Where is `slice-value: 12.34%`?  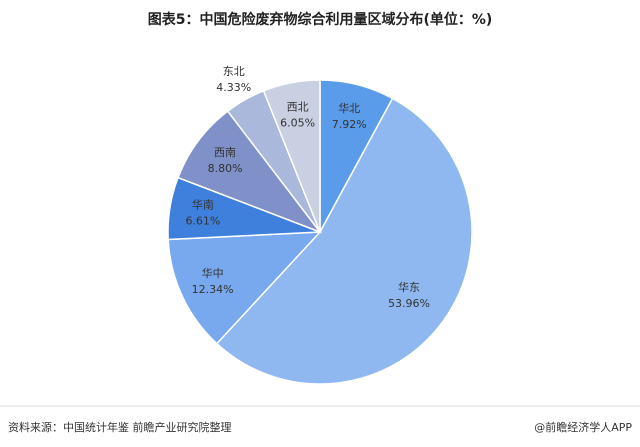 slice-value: 12.34% is located at coordinates (213, 289).